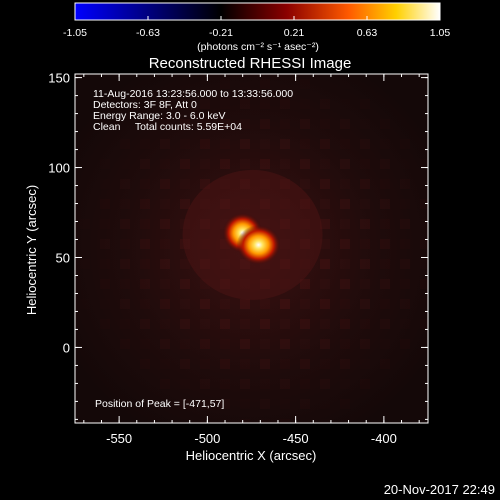 The height and width of the screenshot is (500, 500). I want to click on info-detectors: Detectors: 3F 8F, Att 0, so click(145, 105).